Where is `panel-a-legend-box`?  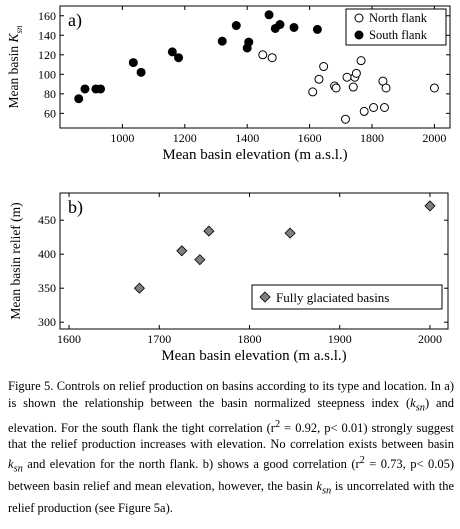 panel-a-legend-box is located at coordinates (396, 27).